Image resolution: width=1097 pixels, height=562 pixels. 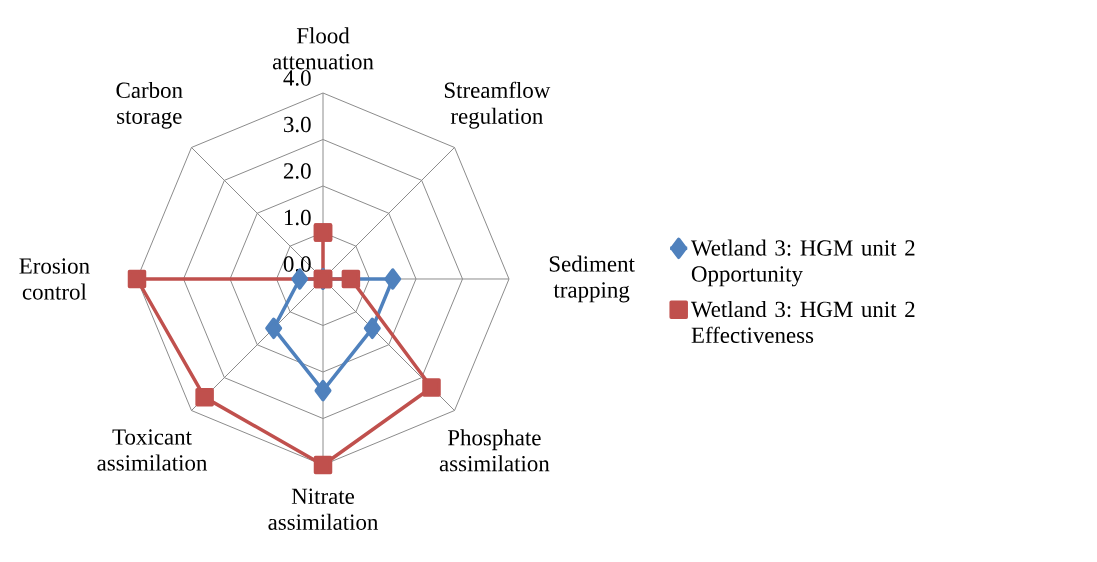 What do you see at coordinates (323, 509) in the screenshot?
I see `spoke-label: Nitrate assimilation` at bounding box center [323, 509].